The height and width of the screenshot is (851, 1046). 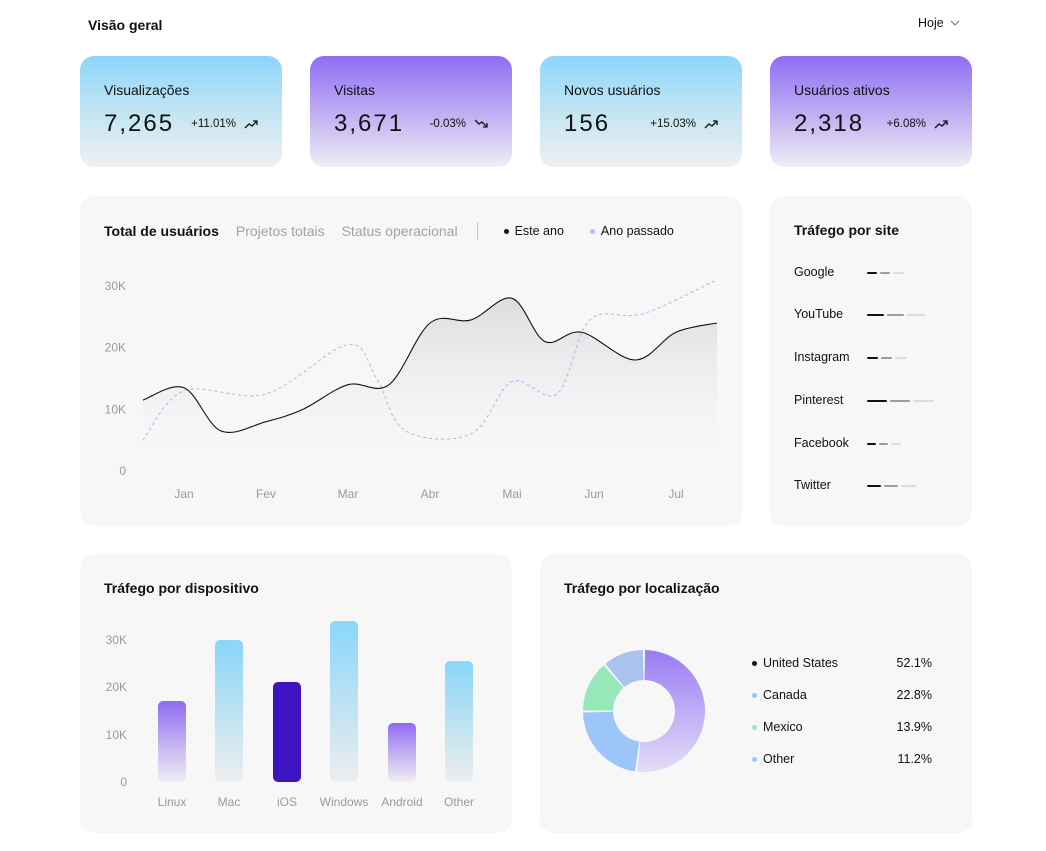 I want to click on chevron-down-icon, so click(x=955, y=23).